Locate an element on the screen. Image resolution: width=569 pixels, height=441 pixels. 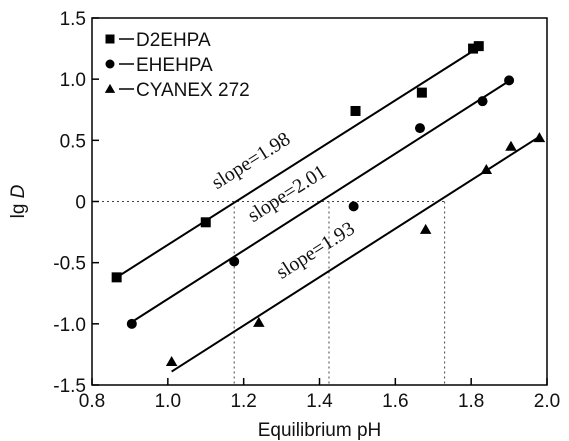
x-tick-label: 0.8 is located at coordinates (92, 401).